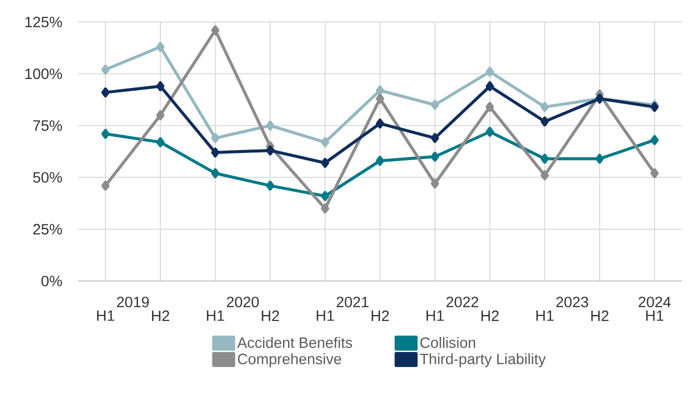  I want to click on text: 2020, so click(242, 302).